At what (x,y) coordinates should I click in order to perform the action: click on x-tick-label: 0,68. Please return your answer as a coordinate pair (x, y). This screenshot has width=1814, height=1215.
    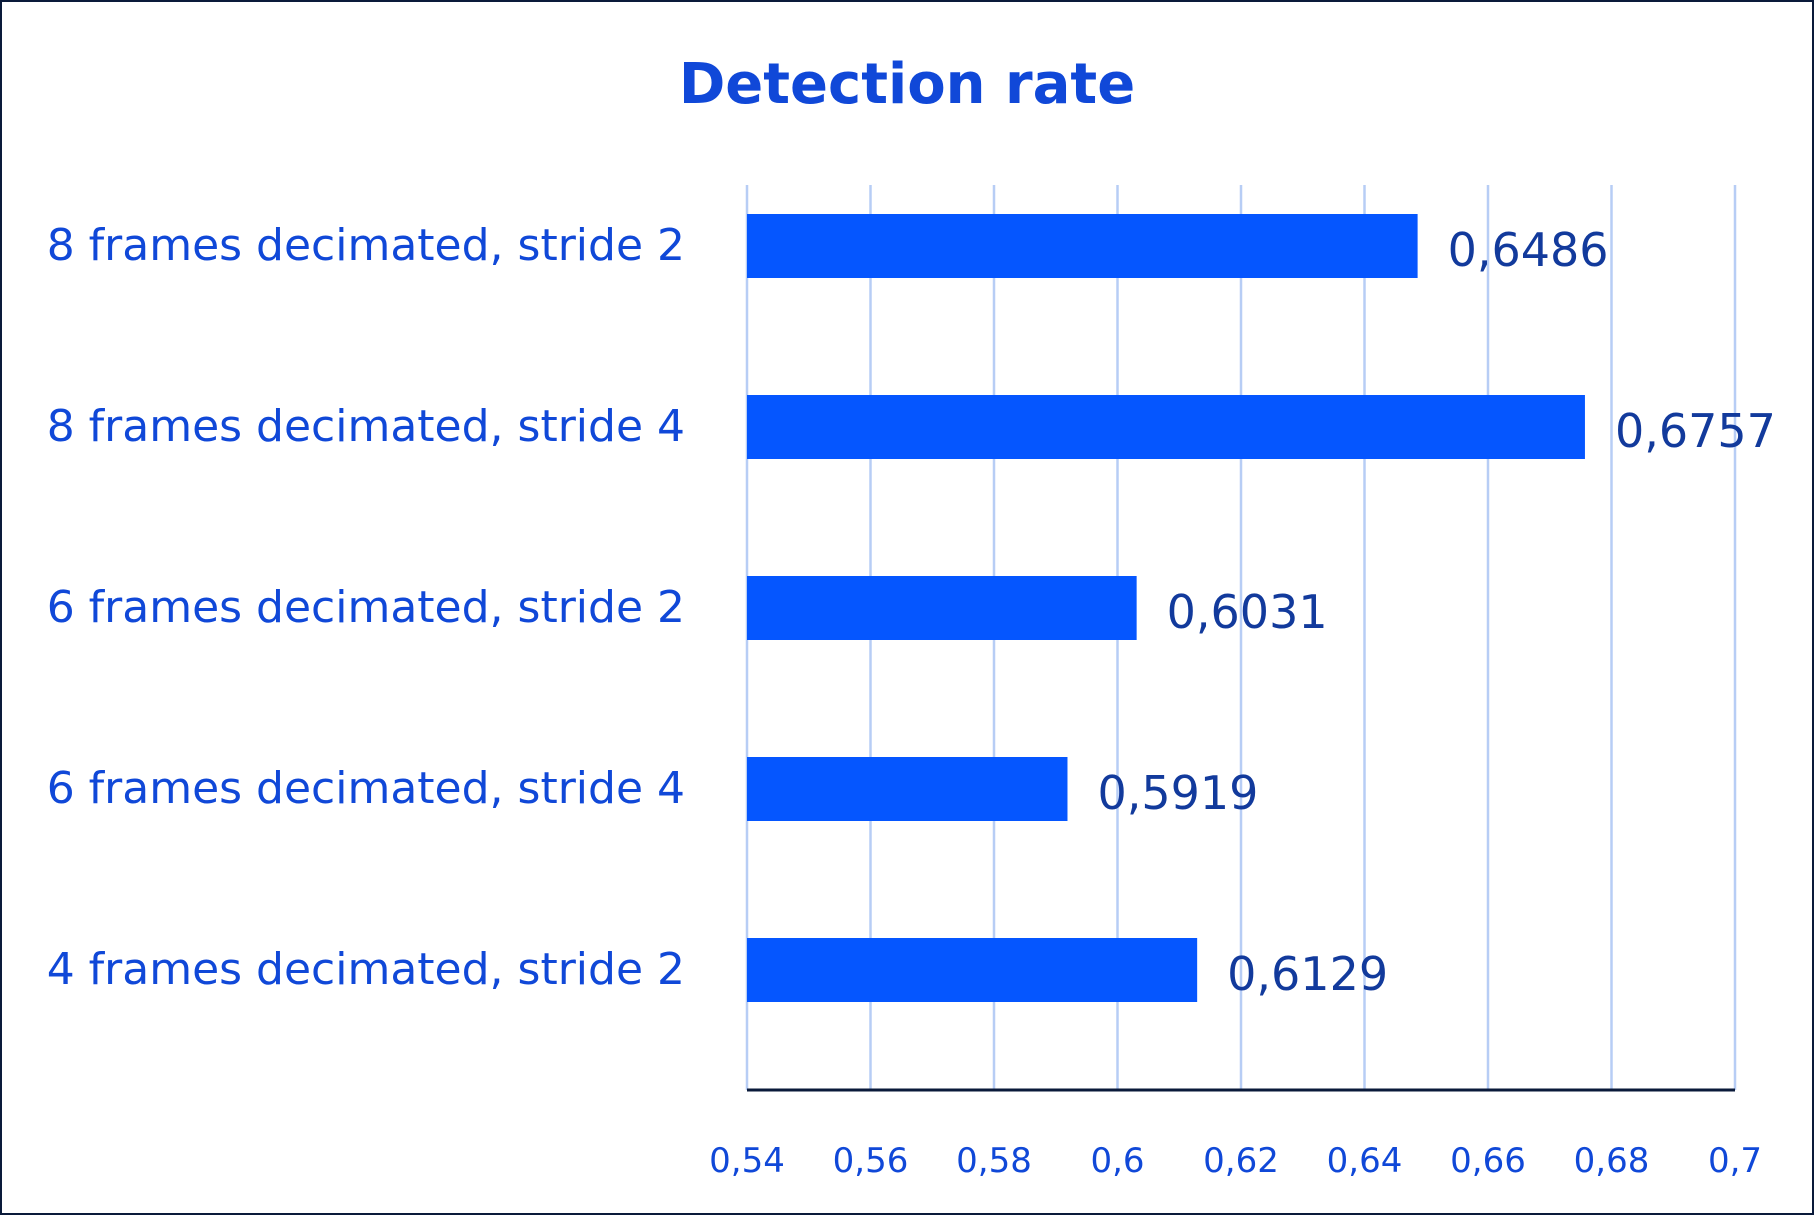
    Looking at the image, I should click on (1612, 1161).